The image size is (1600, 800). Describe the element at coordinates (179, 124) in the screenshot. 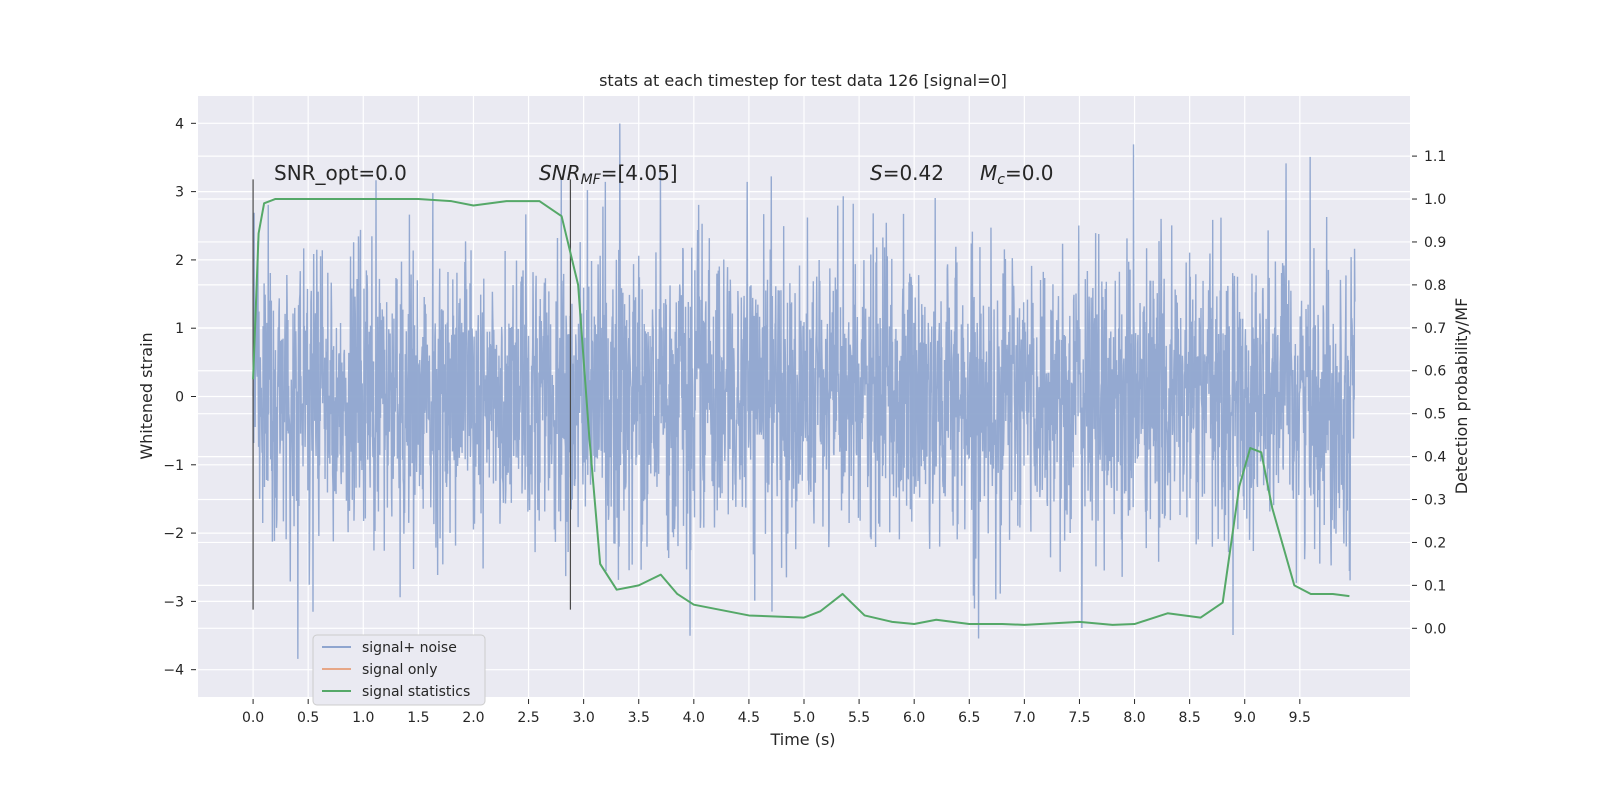

I see `y-tick-label: 4` at that location.